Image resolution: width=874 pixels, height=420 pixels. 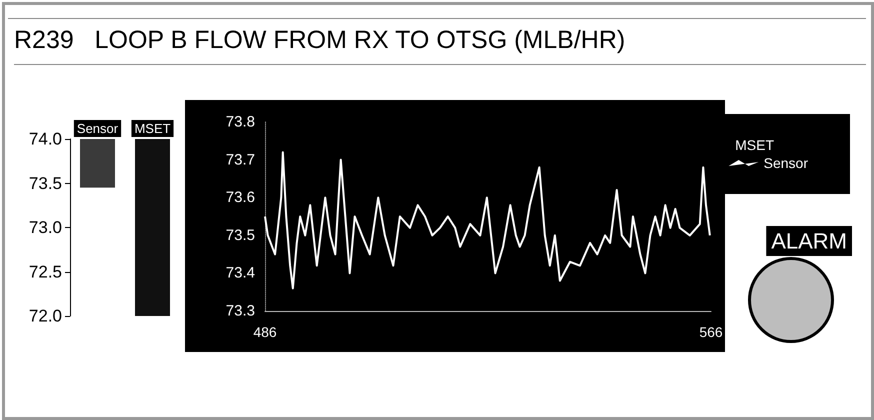 I want to click on y-tick-label: 72.0, so click(x=45, y=316).